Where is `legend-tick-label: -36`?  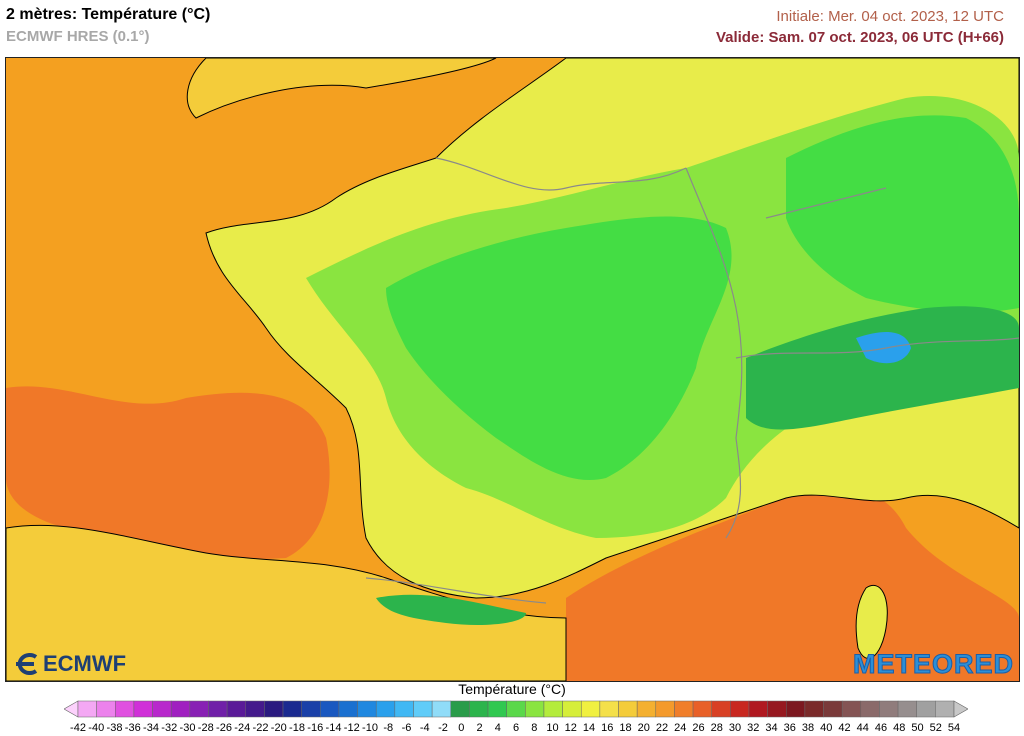 legend-tick-label: -36 is located at coordinates (132, 728).